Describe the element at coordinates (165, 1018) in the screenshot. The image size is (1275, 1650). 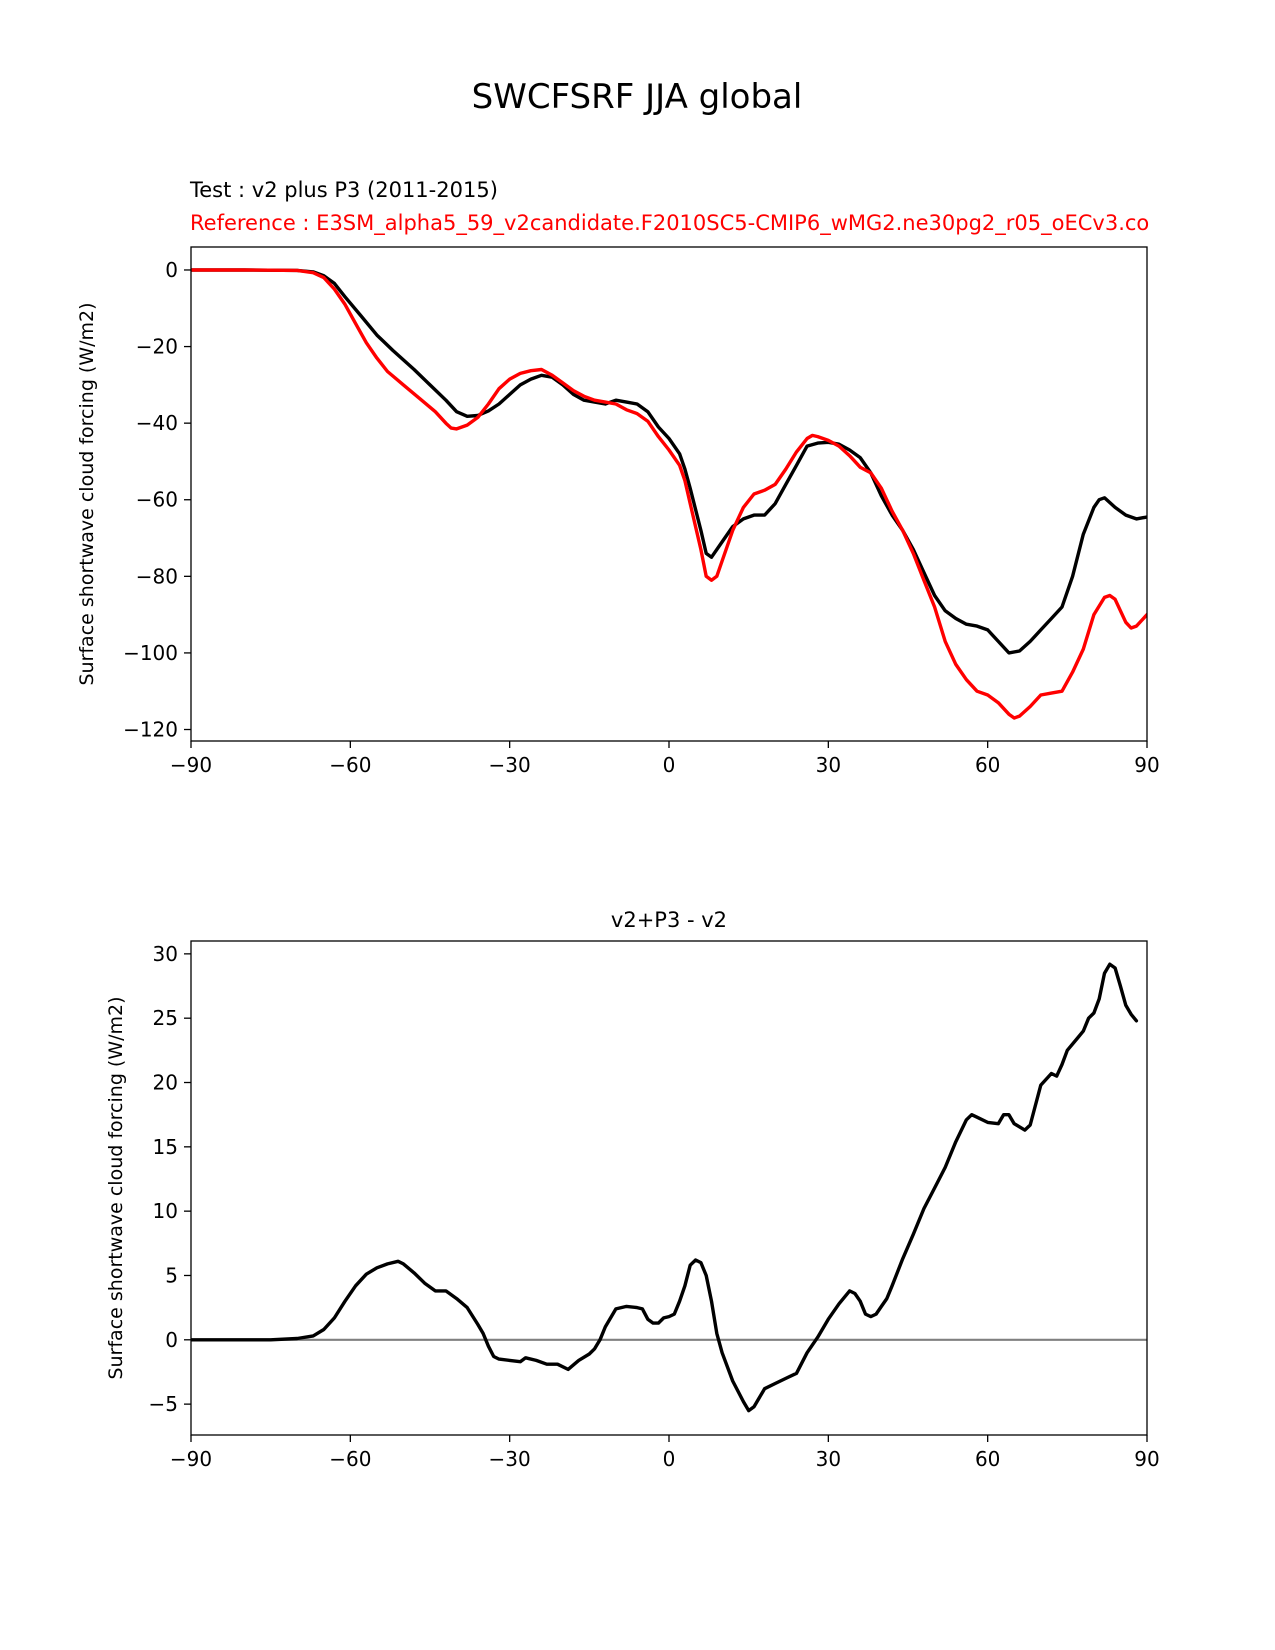
I see `y-tick-label: 25` at that location.